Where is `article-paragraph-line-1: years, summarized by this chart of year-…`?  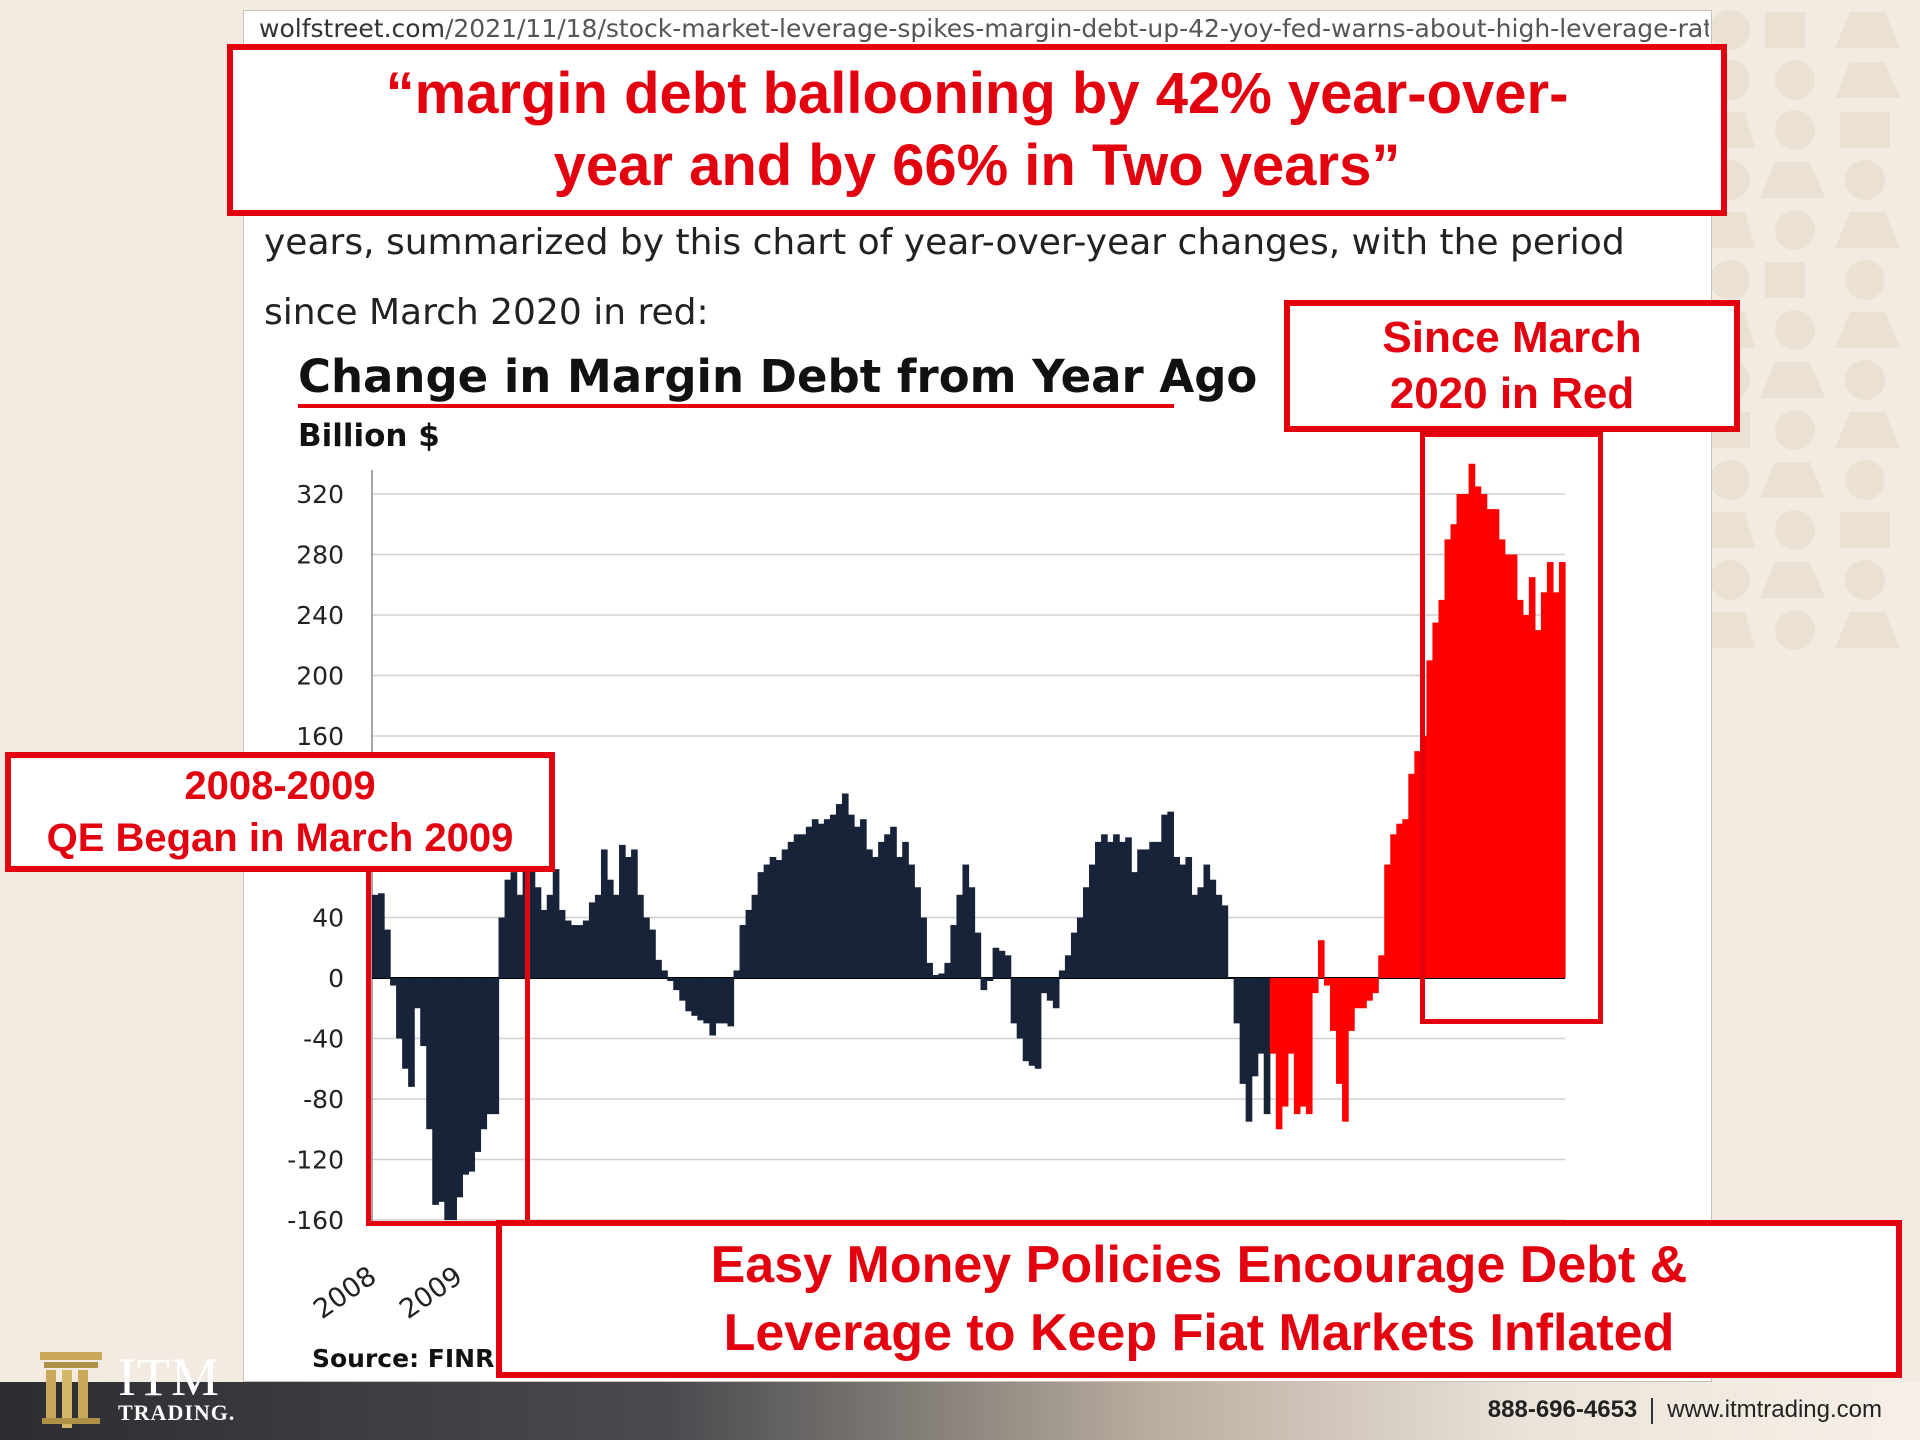 article-paragraph-line-1: years, summarized by this chart of year-… is located at coordinates (944, 242).